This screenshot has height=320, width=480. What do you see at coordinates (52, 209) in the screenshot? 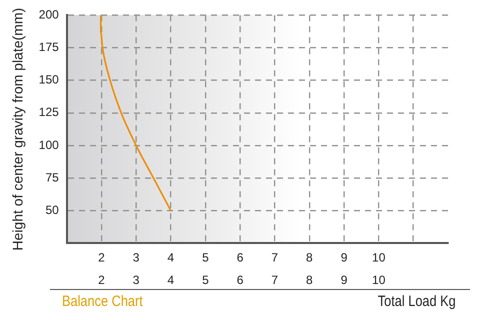
I see `y-tick-label: 50` at bounding box center [52, 209].